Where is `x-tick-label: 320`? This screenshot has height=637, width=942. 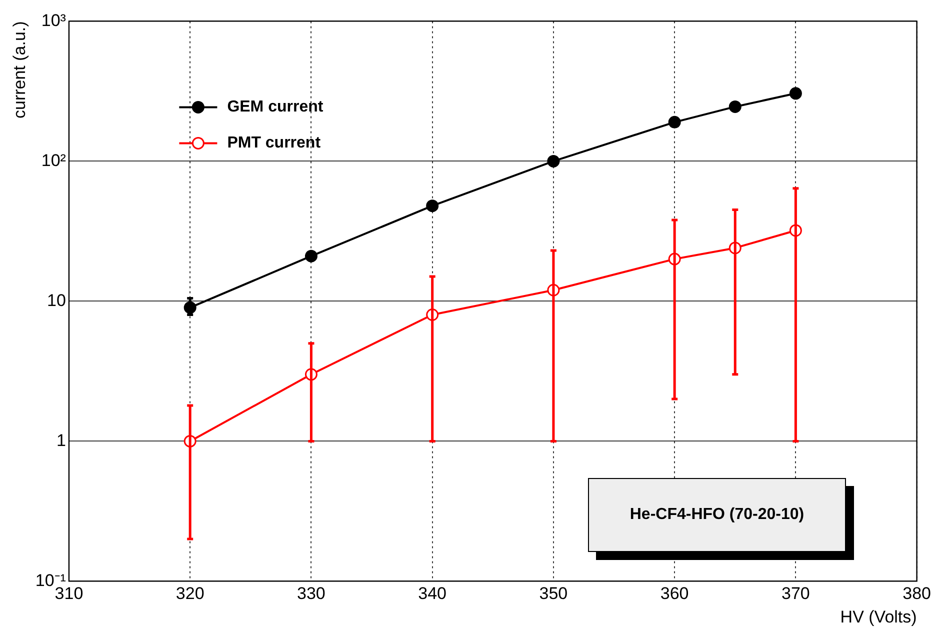
x-tick-label: 320 is located at coordinates (190, 594).